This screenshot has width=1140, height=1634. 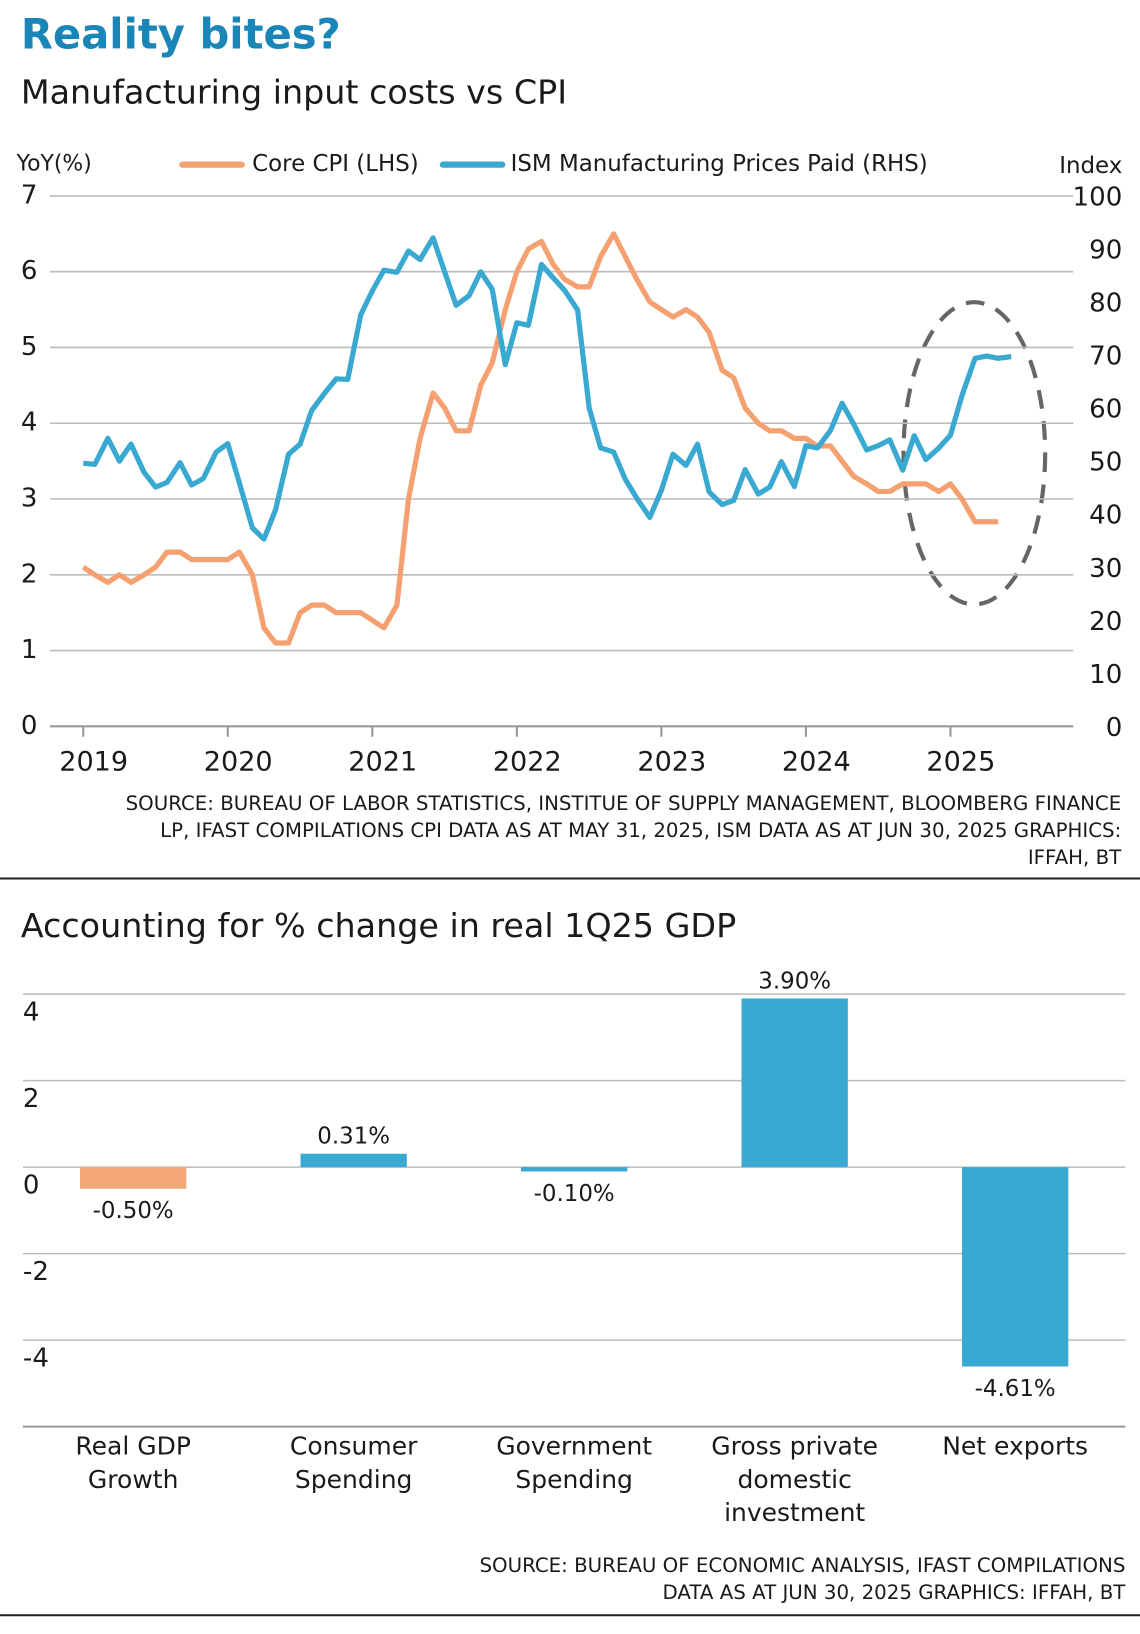 I want to click on legend-label: ISM Manufacturing Prices Paid (RHS), so click(x=719, y=164).